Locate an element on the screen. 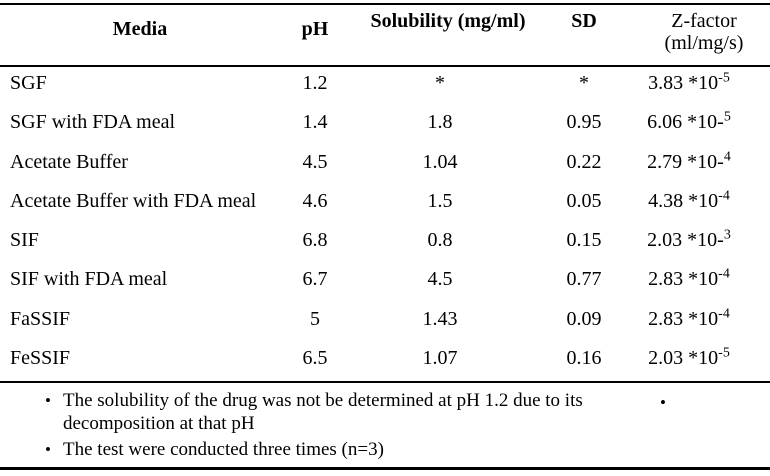  table-row: Acetate Buffer 4.5 1.04 0.22 2.79 *10-4 is located at coordinates (385, 165).